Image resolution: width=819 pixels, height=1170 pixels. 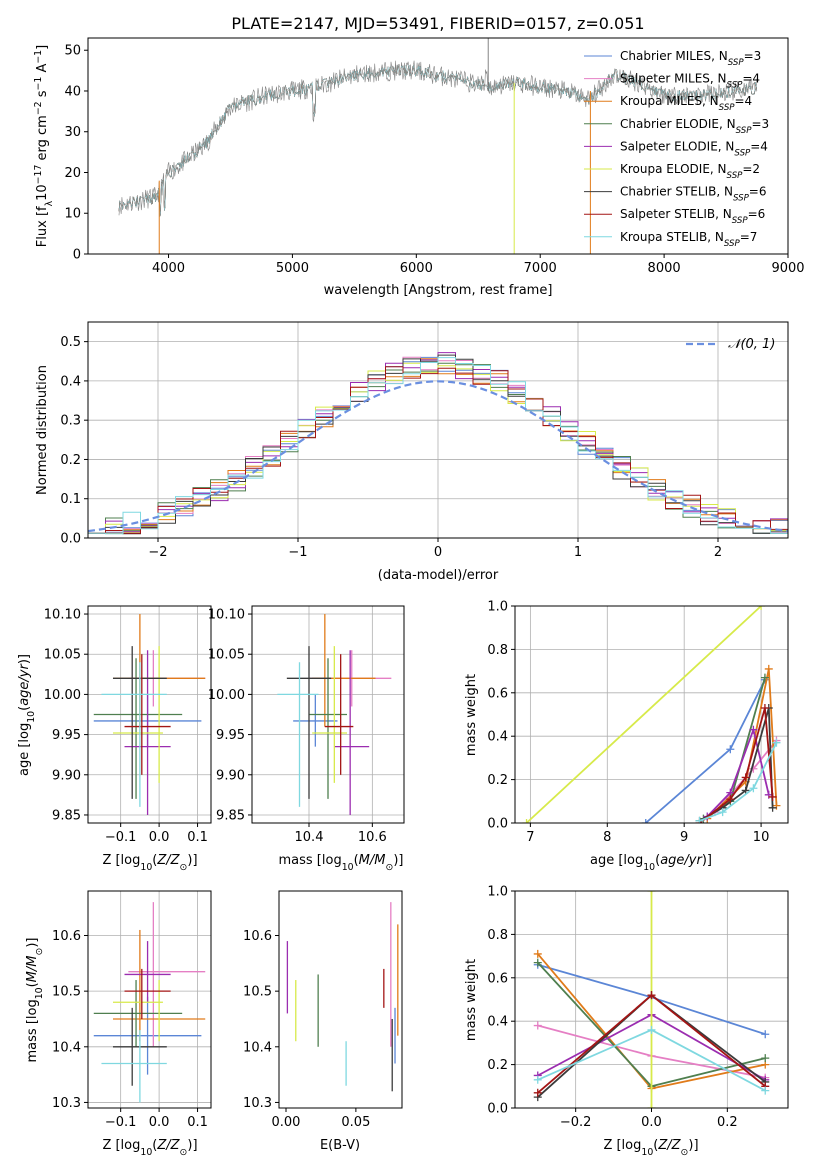 What do you see at coordinates (286, 1122) in the screenshot?
I see `x-tick-label: 0.00` at bounding box center [286, 1122].